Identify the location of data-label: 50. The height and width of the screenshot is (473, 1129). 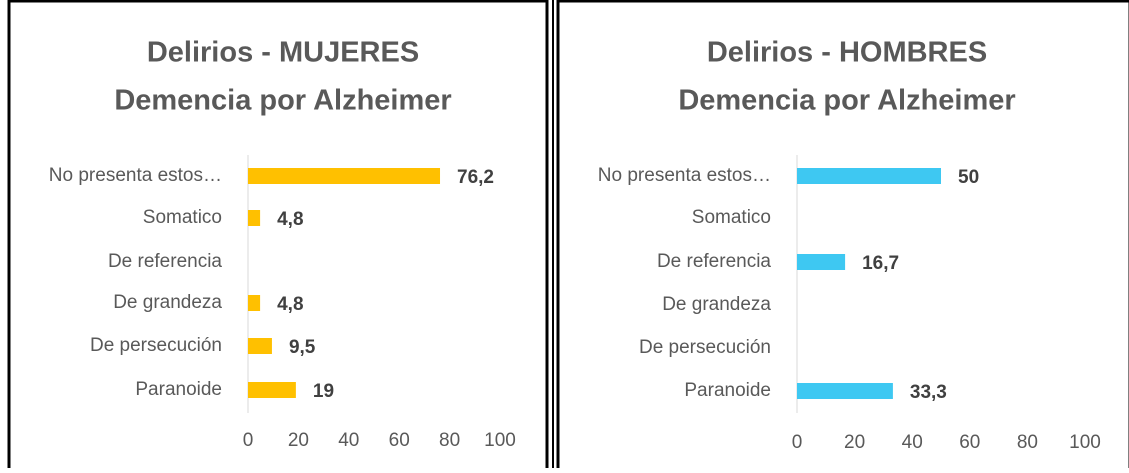
(968, 177).